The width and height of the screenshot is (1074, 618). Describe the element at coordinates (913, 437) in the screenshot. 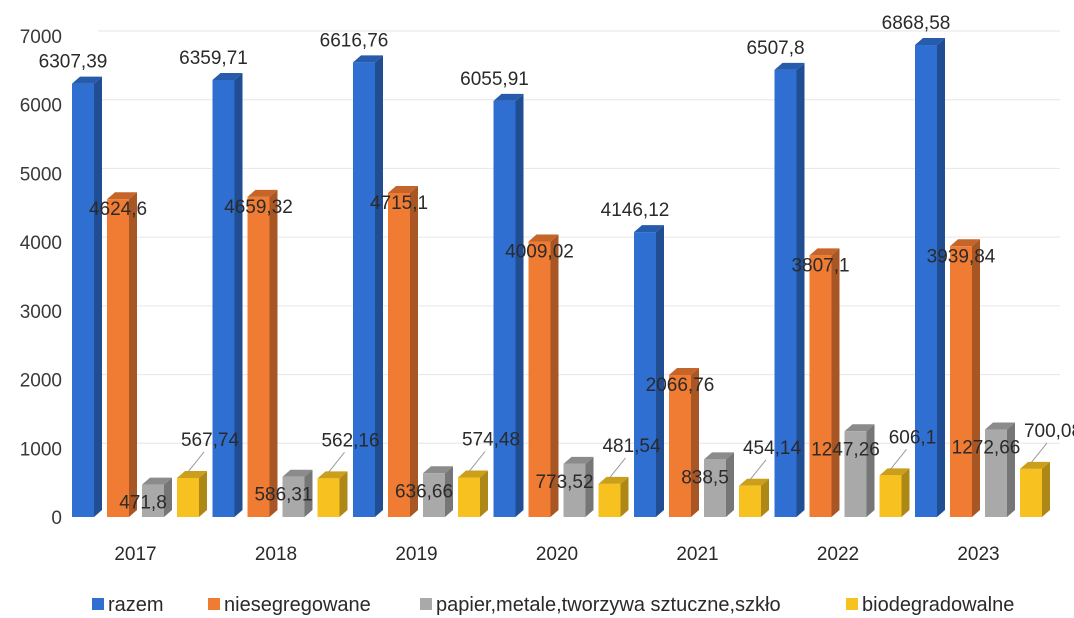

I see `data-label: 606,1` at that location.